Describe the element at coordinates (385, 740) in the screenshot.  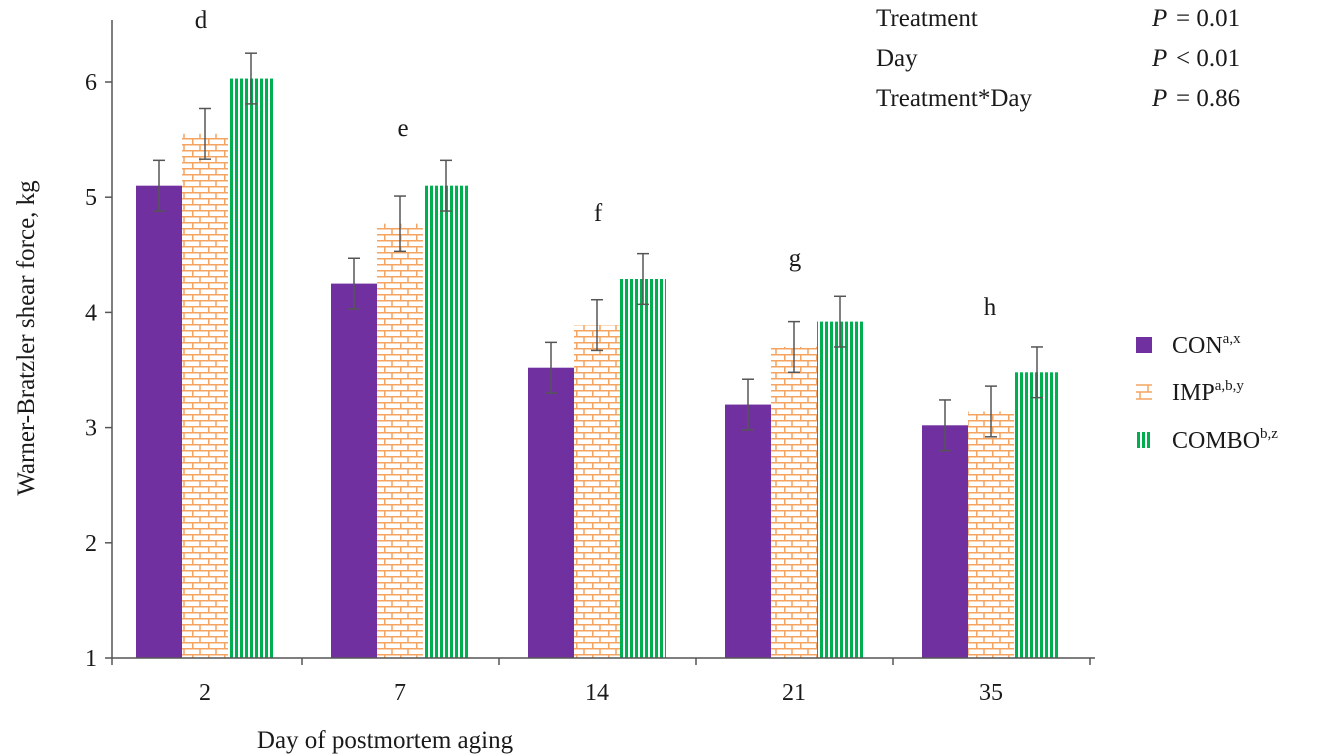
I see `x-axis-title: Day of postmortem aging` at that location.